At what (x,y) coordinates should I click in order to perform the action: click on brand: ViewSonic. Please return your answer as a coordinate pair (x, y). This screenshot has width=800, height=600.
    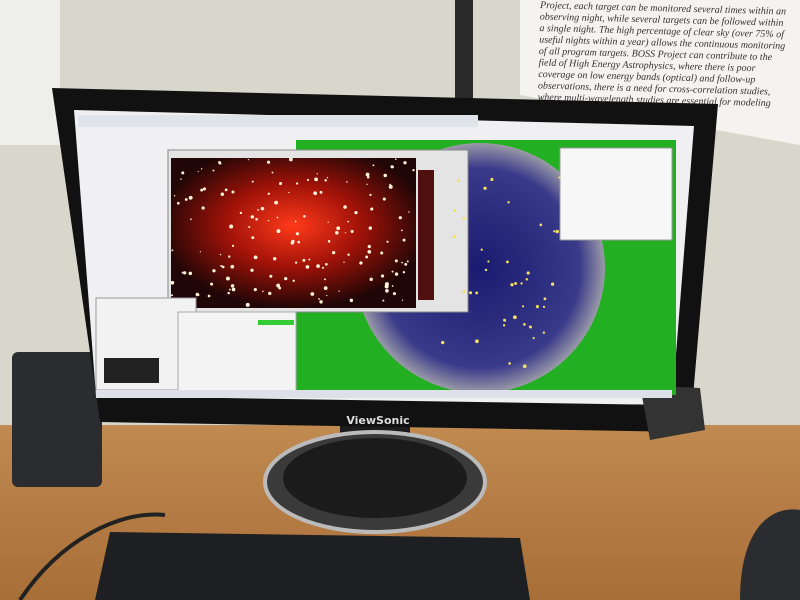
    Looking at the image, I should click on (377, 420).